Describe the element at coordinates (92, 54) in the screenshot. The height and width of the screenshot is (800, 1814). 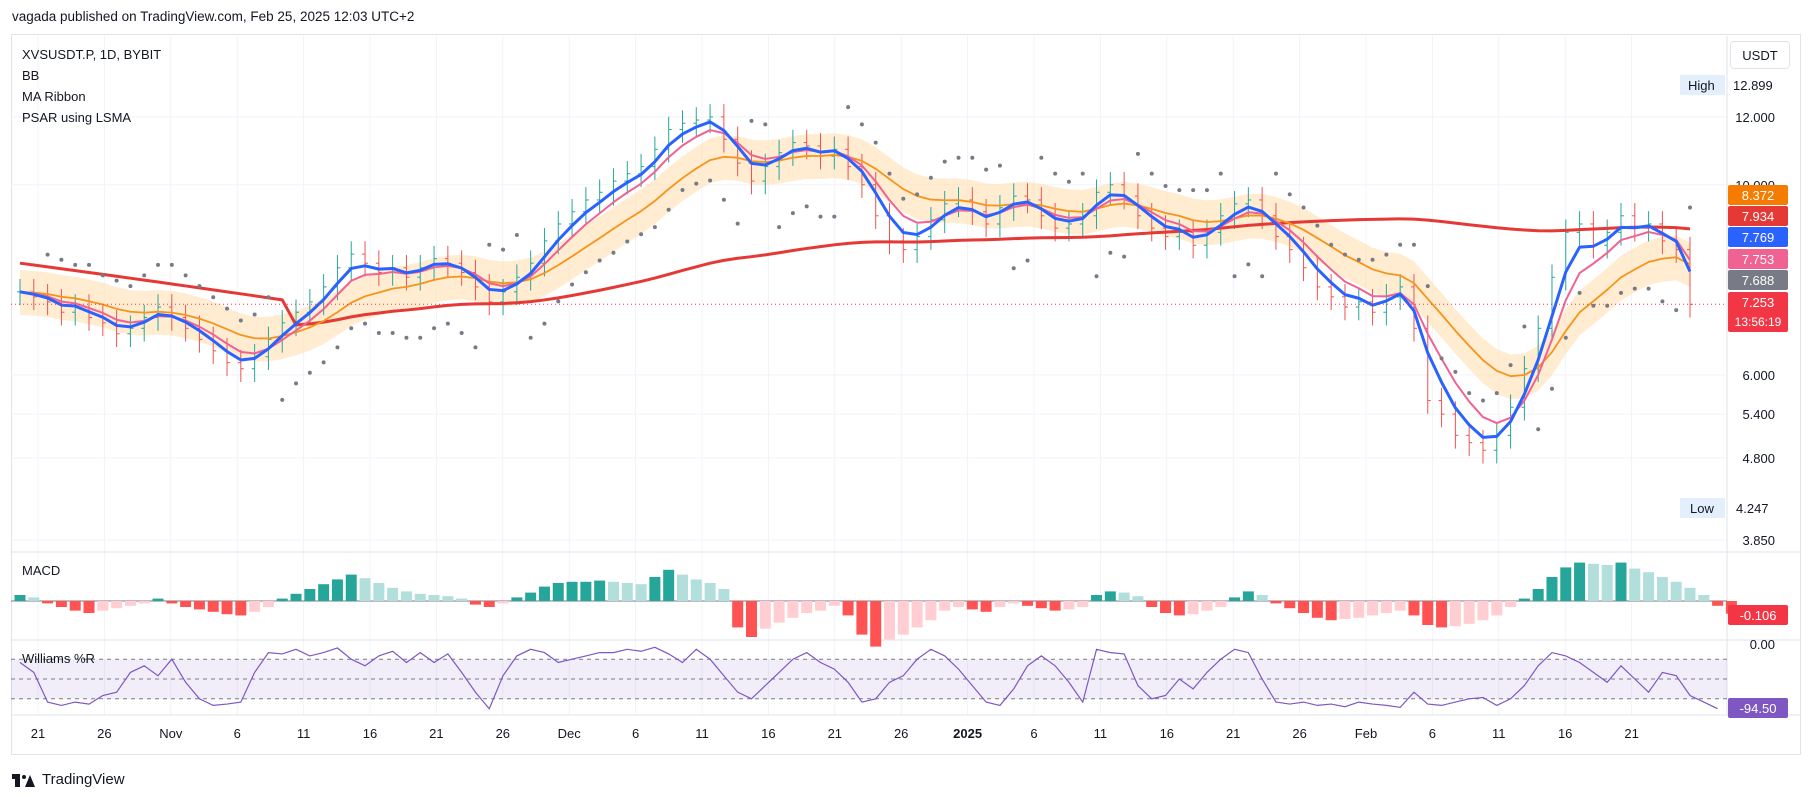
I see `legend-symbol: XVSUSDT.P, 1D, BYBIT` at that location.